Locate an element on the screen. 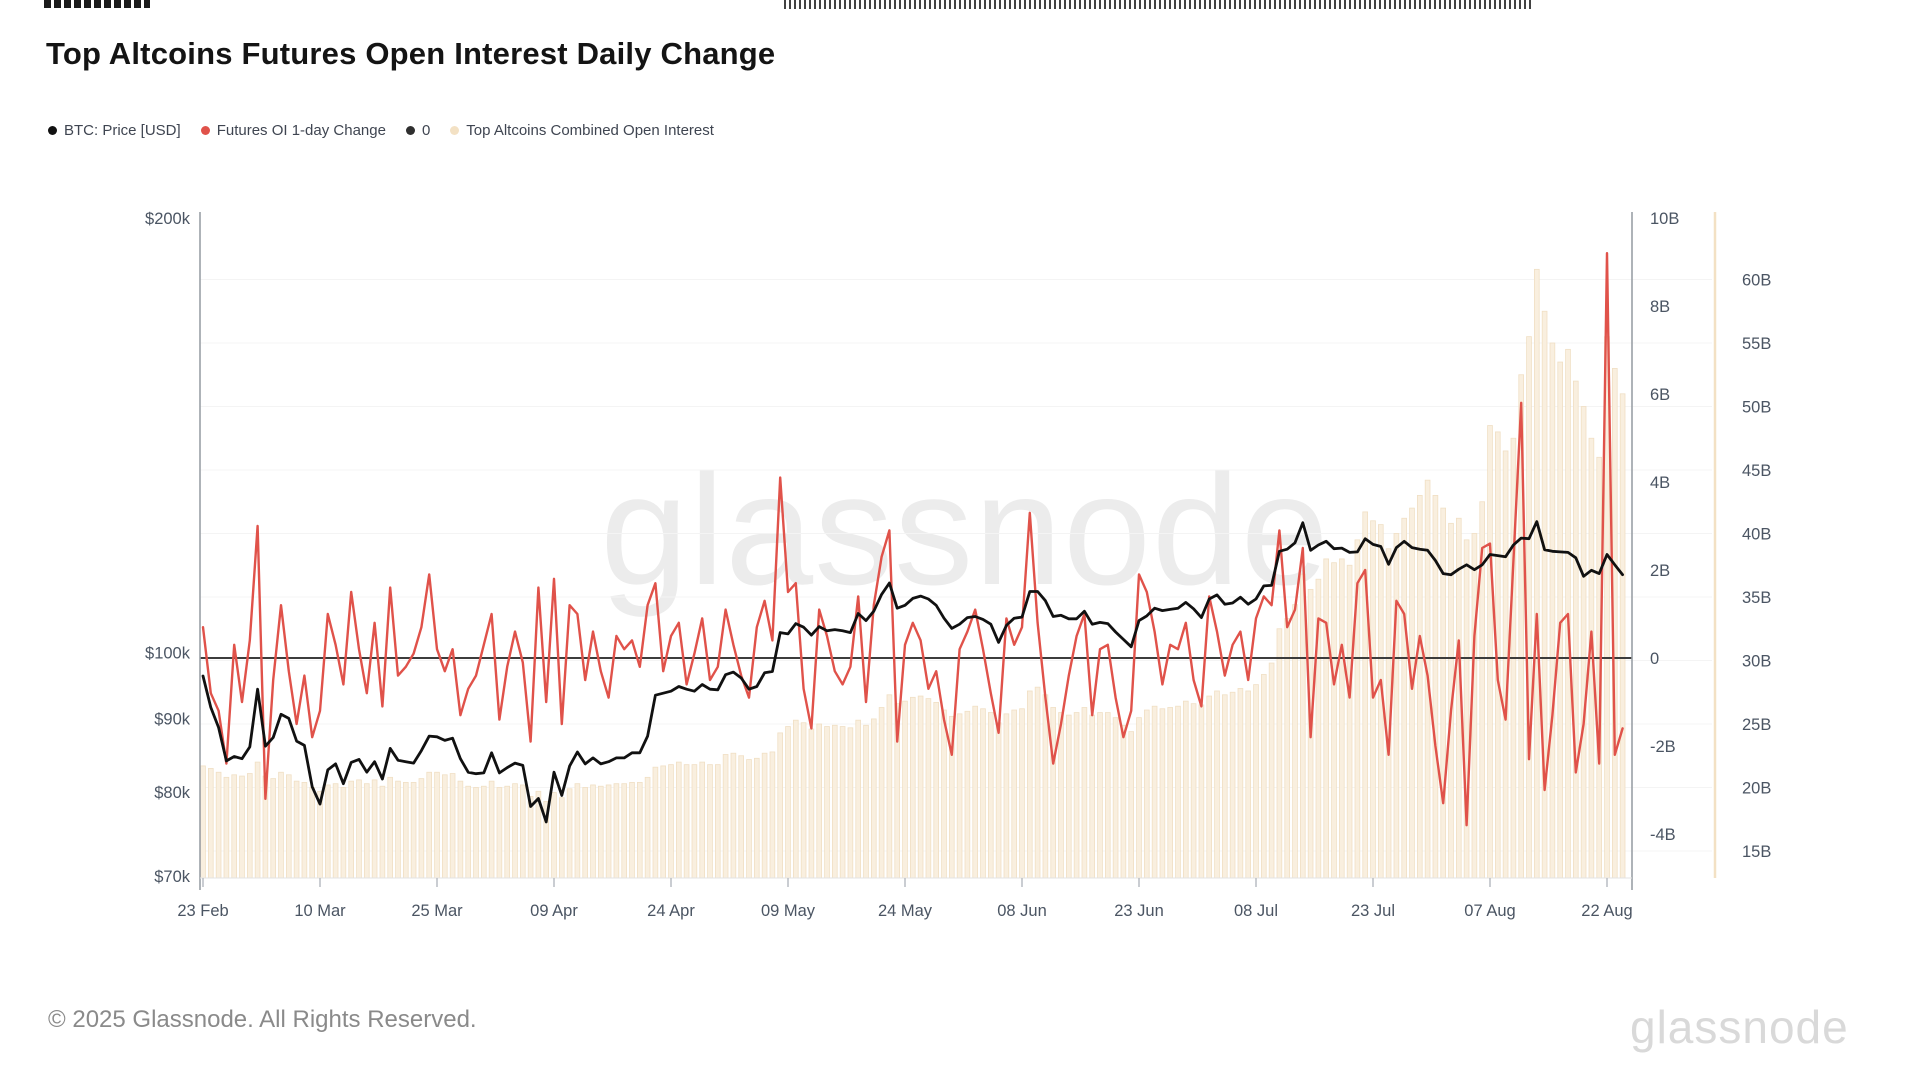 The width and height of the screenshot is (1920, 1080). x-axis-date-label: 24 May is located at coordinates (905, 911).